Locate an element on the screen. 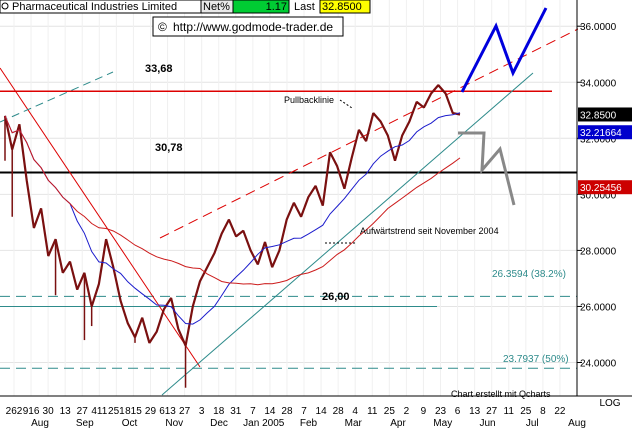 The image size is (632, 434). x-day-label-15: 14 is located at coordinates (270, 411).